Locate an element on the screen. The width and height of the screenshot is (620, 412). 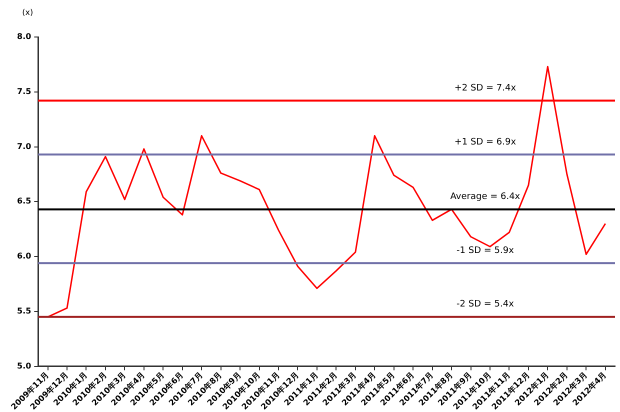
ref-line-label: -2 SD = 5.4x is located at coordinates (485, 305).